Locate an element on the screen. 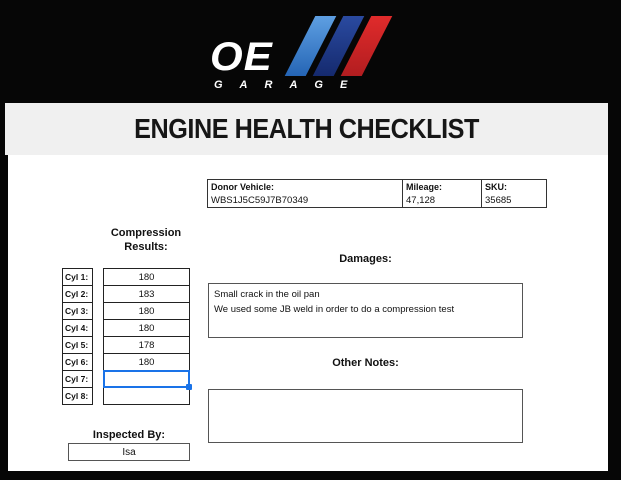 This screenshot has width=621, height=480. cylinder-row: Cyl 6: 180 is located at coordinates (126, 362).